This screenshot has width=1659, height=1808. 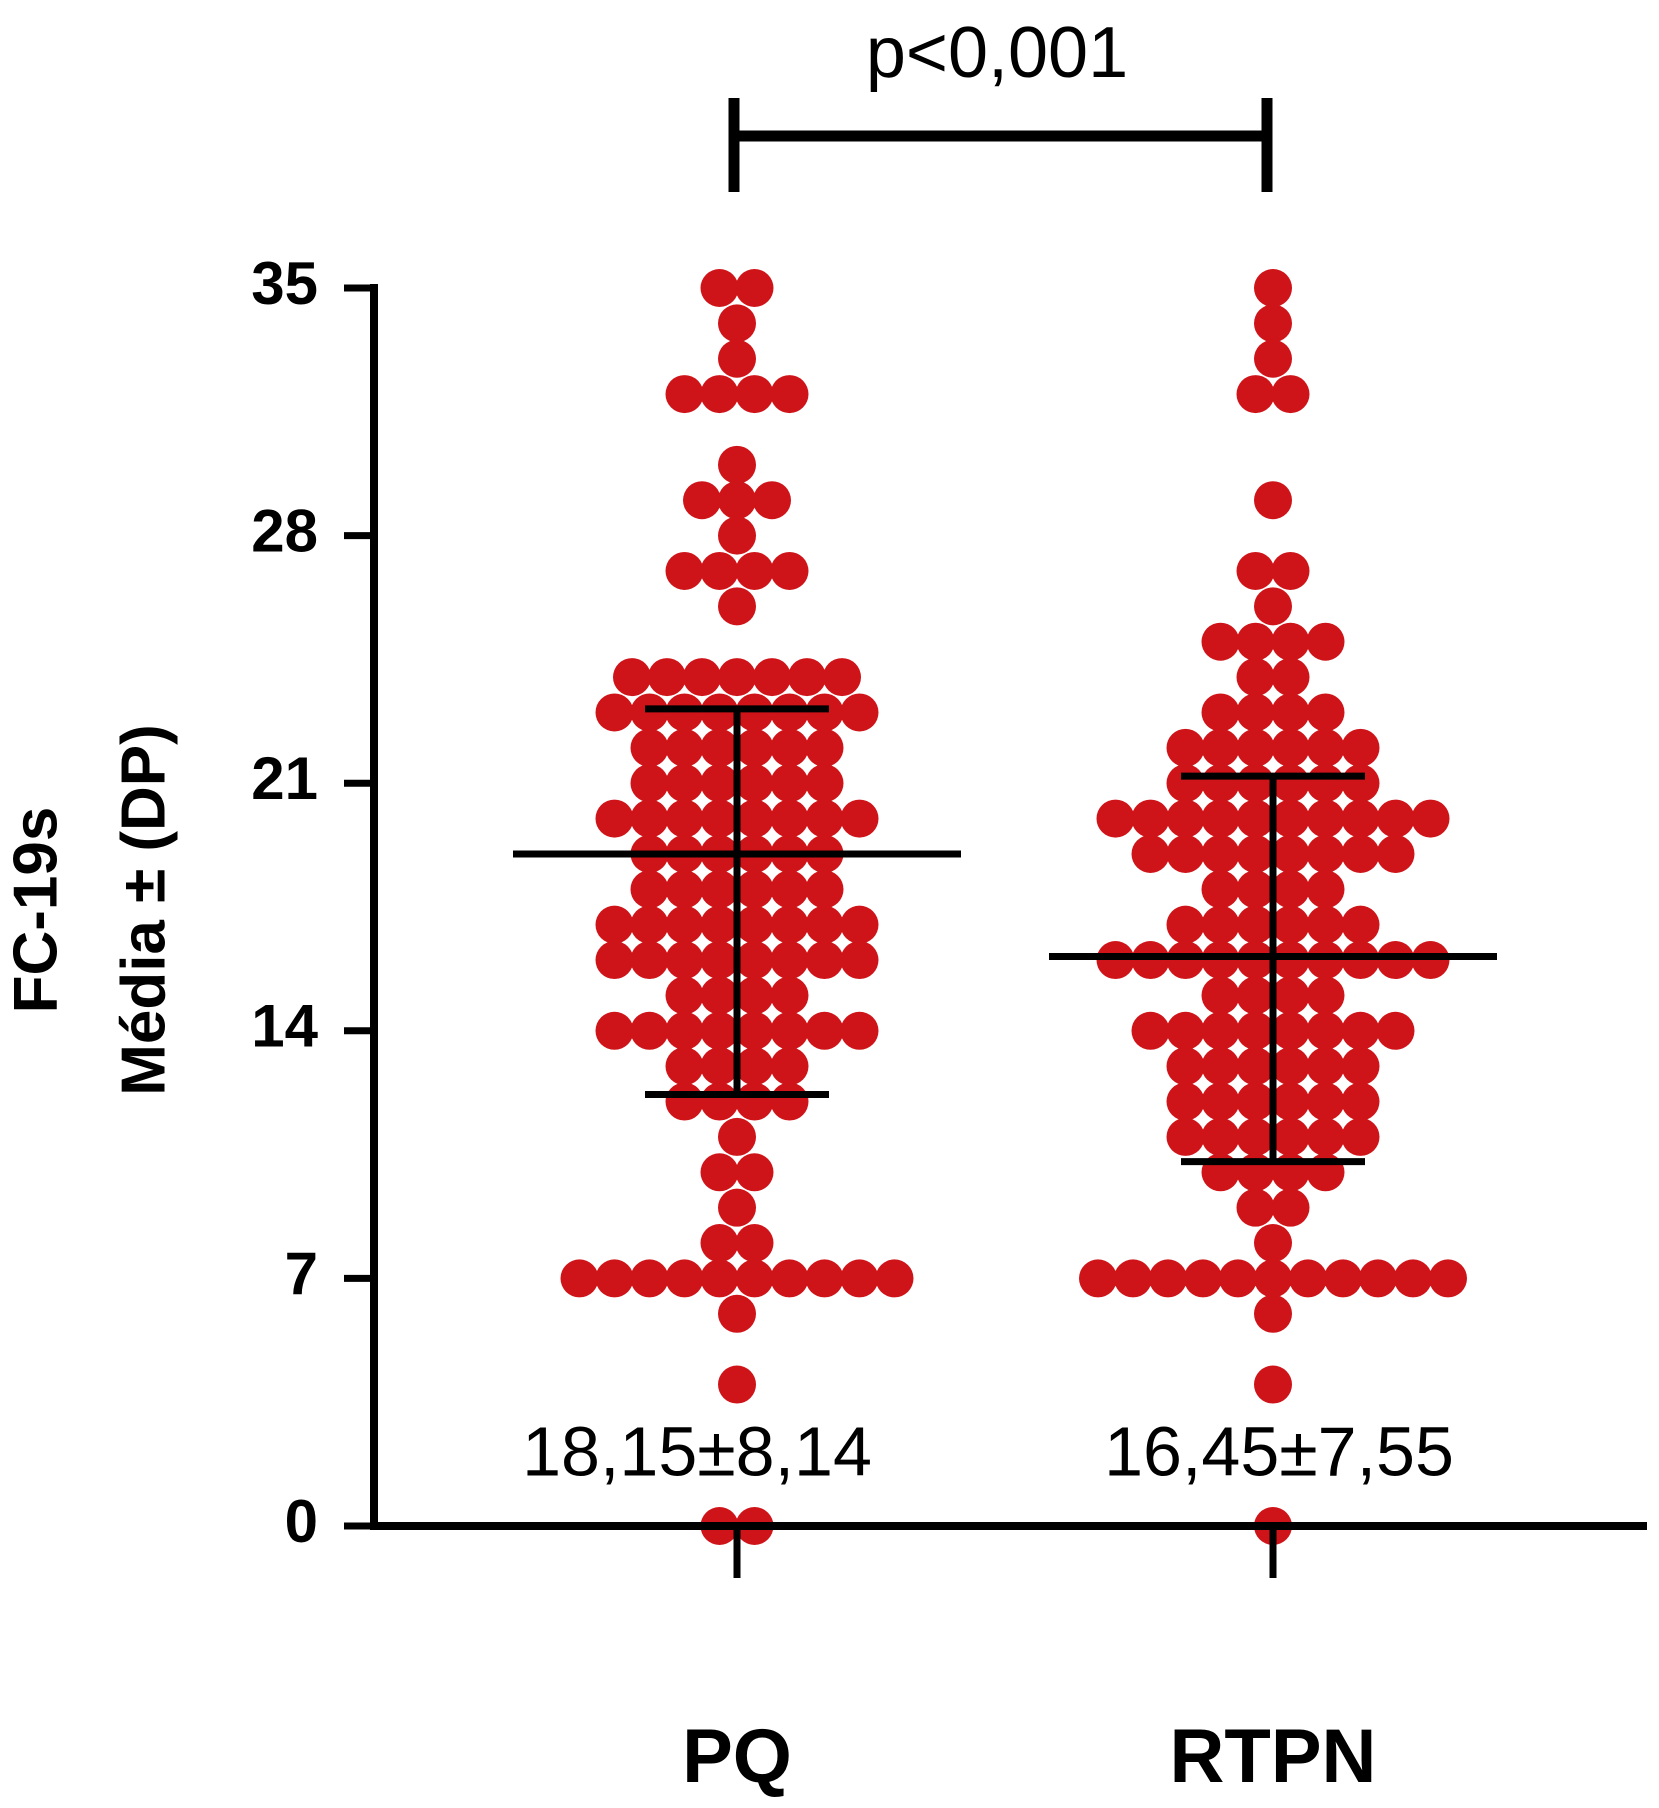 I want to click on y-axis-title-line: Média ± (DP), so click(x=143, y=910).